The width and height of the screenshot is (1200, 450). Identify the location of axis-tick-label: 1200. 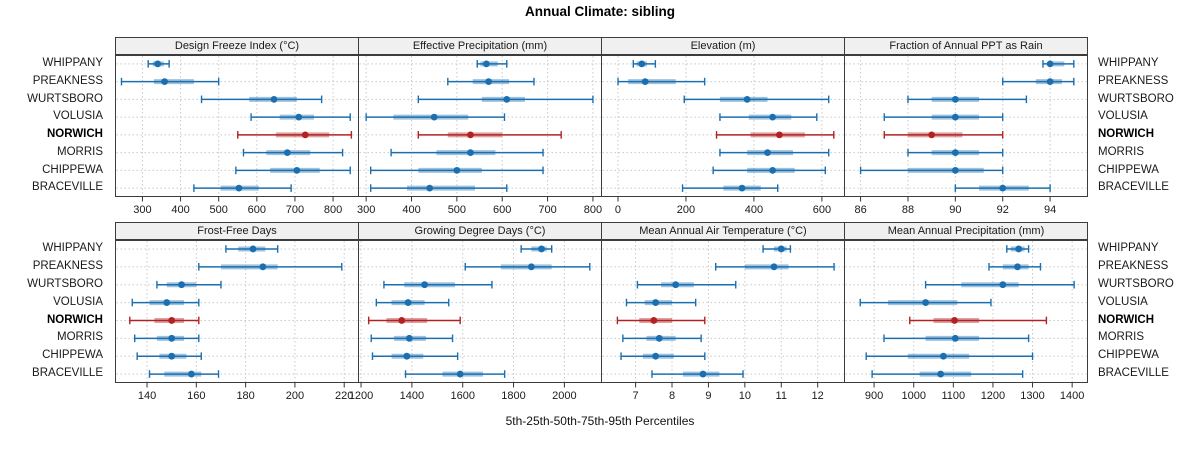
(993, 396).